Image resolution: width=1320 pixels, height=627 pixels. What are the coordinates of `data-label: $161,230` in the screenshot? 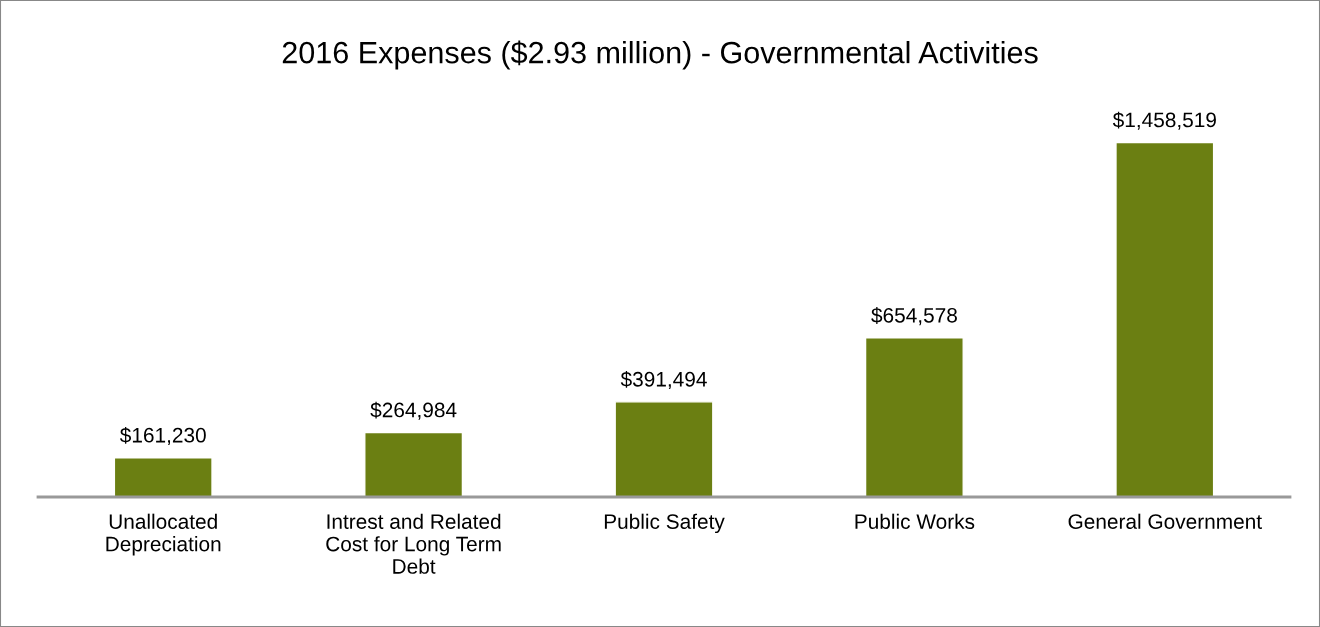 It's located at (162, 436).